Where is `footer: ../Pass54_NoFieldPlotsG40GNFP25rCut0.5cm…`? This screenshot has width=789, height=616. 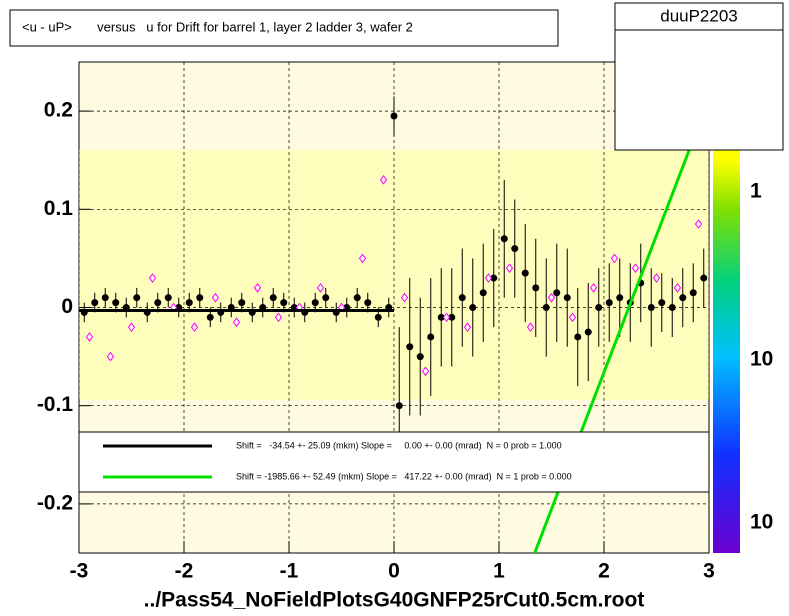 footer: ../Pass54_NoFieldPlotsG40GNFP25rCut0.5cm… is located at coordinates (394, 600).